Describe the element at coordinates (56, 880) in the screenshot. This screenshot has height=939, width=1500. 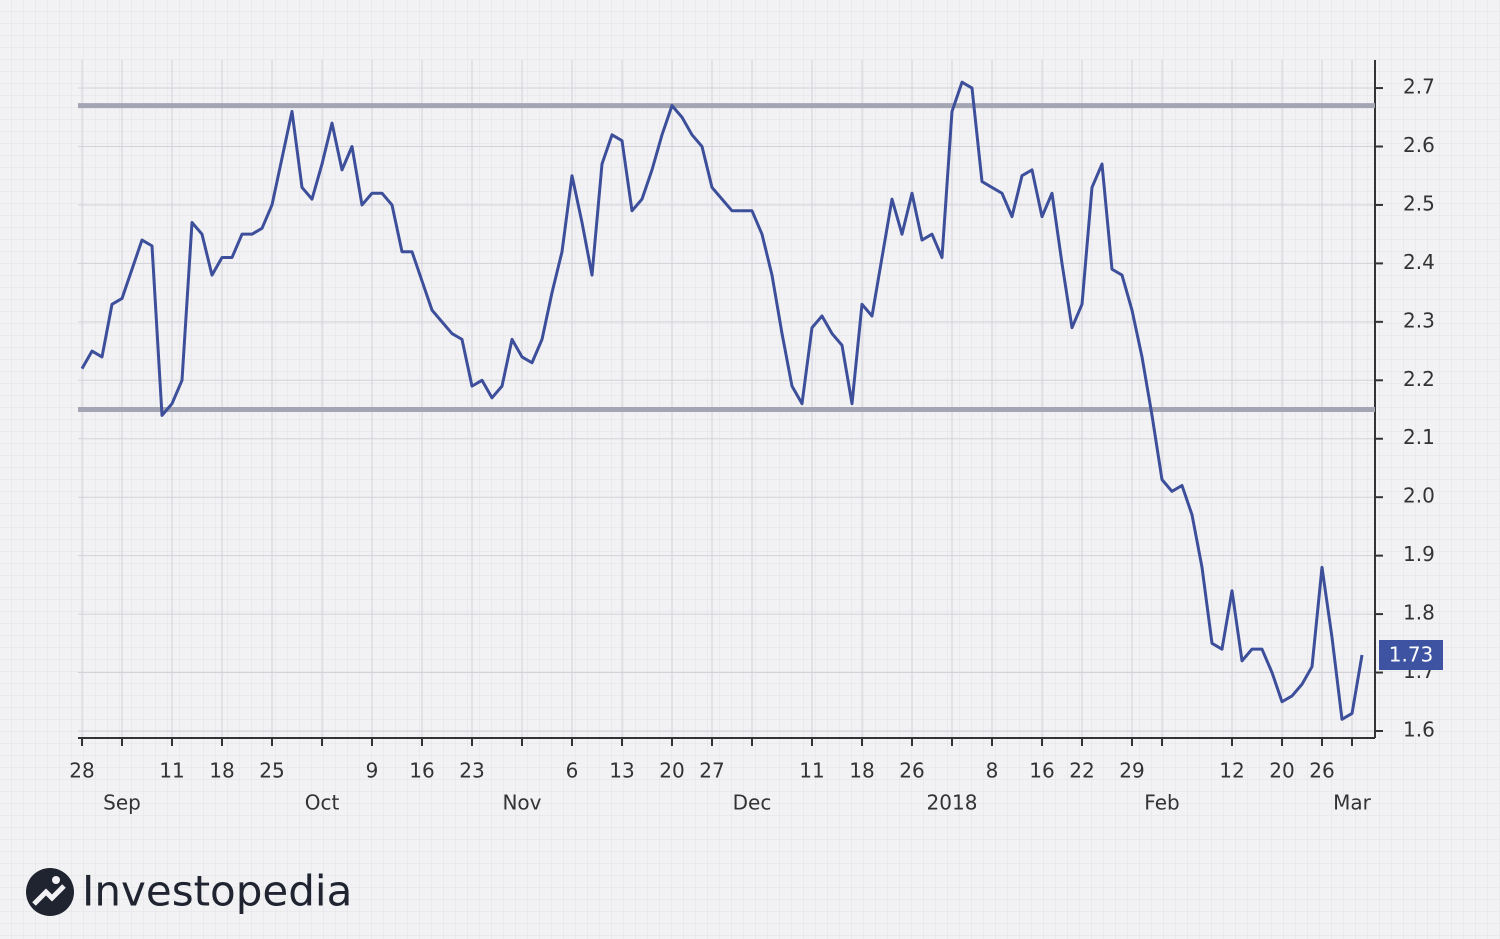
I see `logo-icon-dot` at that location.